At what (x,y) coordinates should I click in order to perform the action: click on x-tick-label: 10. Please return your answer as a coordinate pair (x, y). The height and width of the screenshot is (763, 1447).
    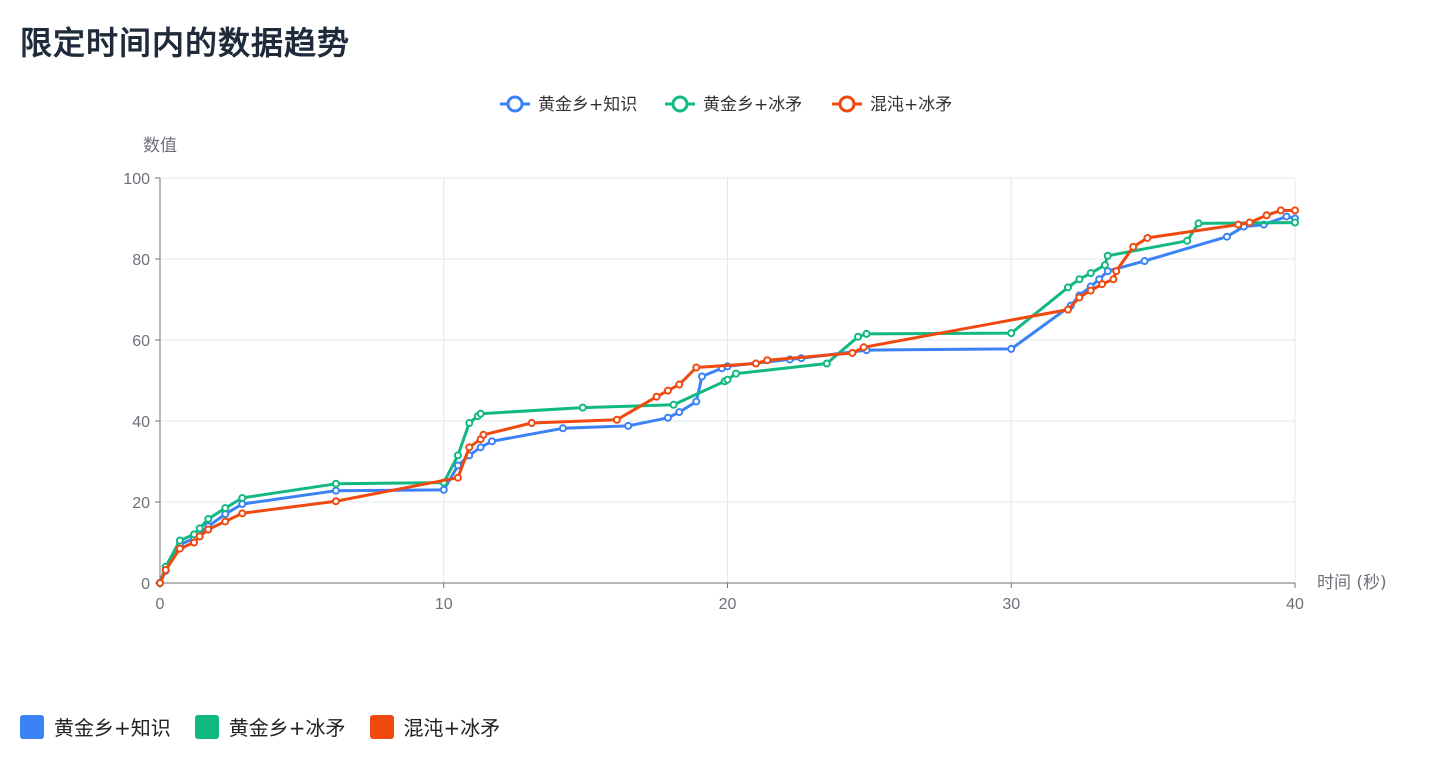
    Looking at the image, I should click on (444, 604).